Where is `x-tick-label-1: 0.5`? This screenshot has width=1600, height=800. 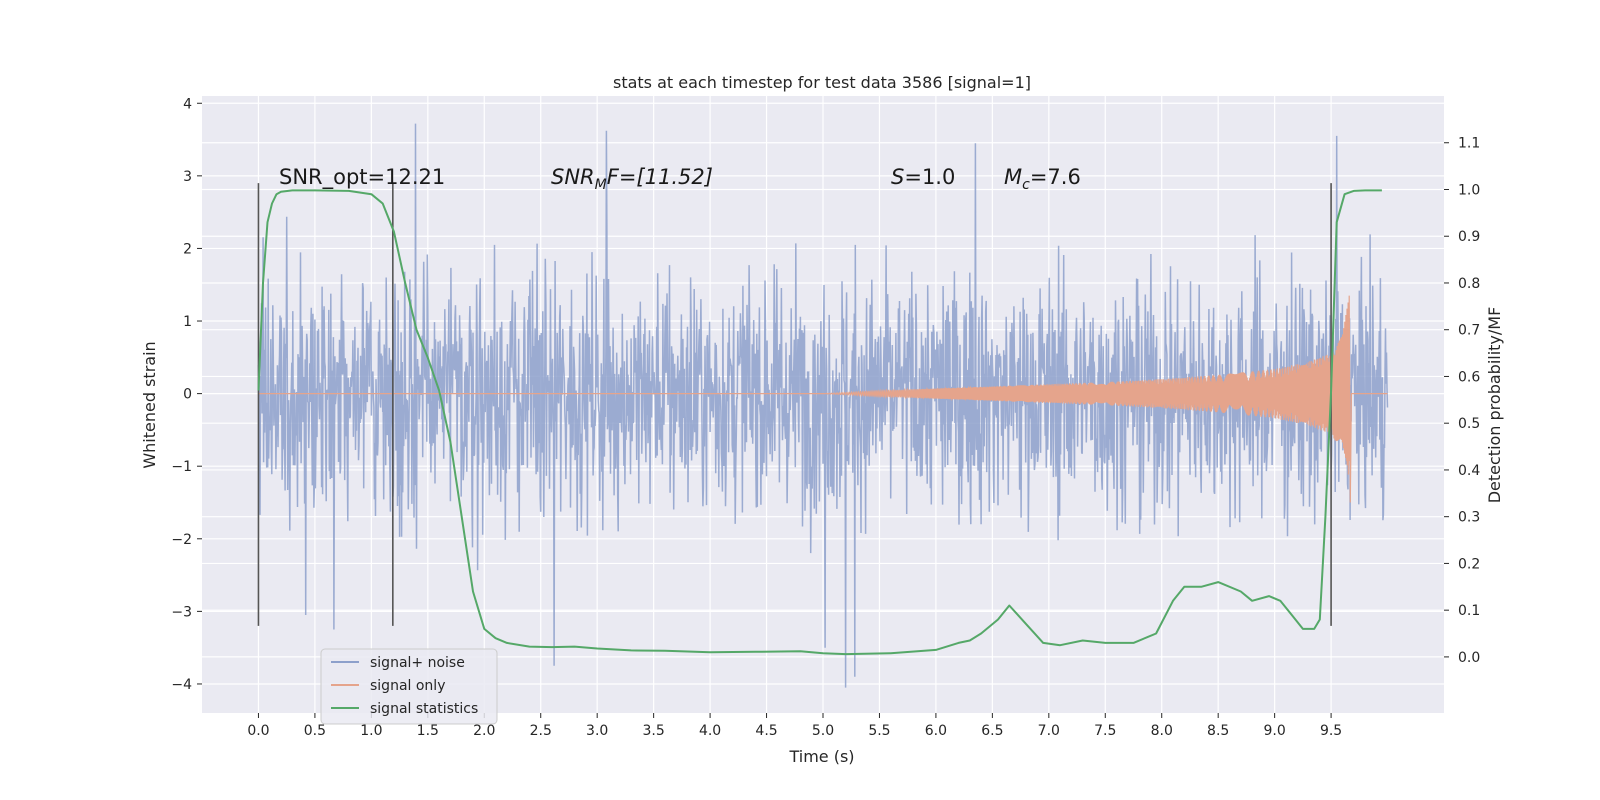 x-tick-label-1: 0.5 is located at coordinates (315, 731).